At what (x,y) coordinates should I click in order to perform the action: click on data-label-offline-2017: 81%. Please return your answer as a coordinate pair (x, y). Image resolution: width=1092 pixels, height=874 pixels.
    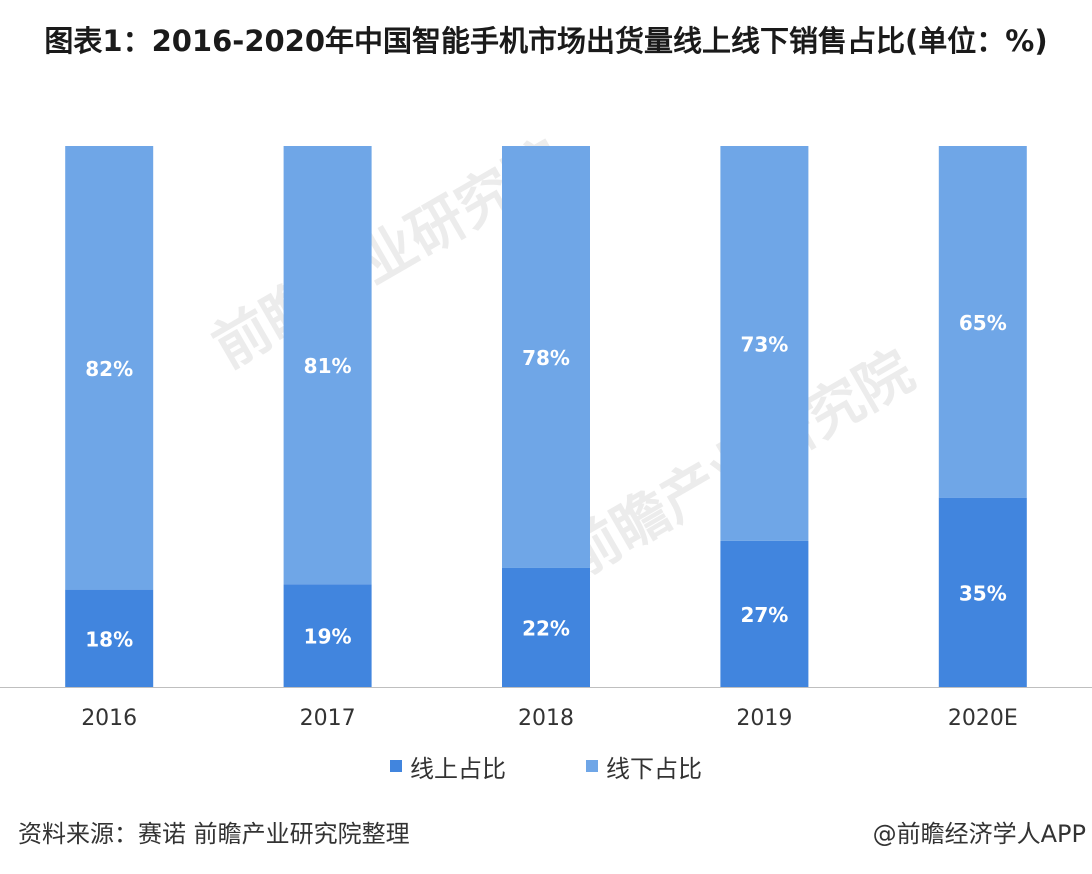
    Looking at the image, I should click on (328, 366).